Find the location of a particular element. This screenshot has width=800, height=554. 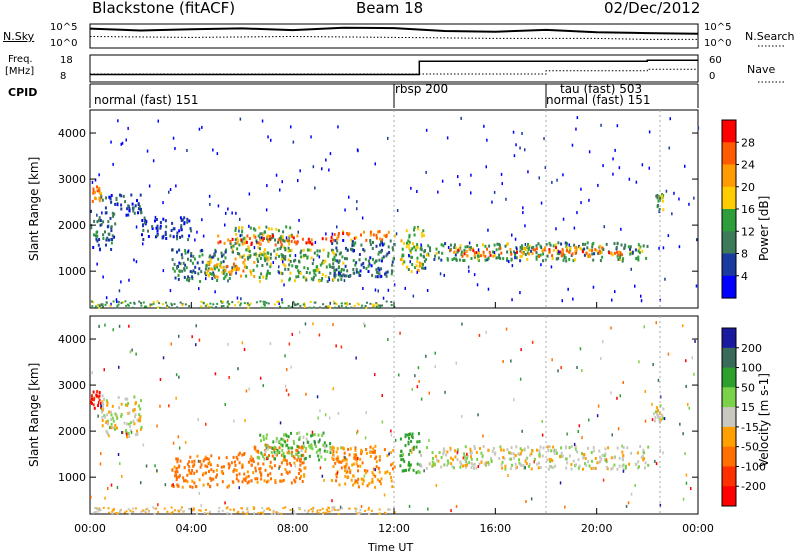

colorbar-tick-label: 12 is located at coordinates (748, 231).